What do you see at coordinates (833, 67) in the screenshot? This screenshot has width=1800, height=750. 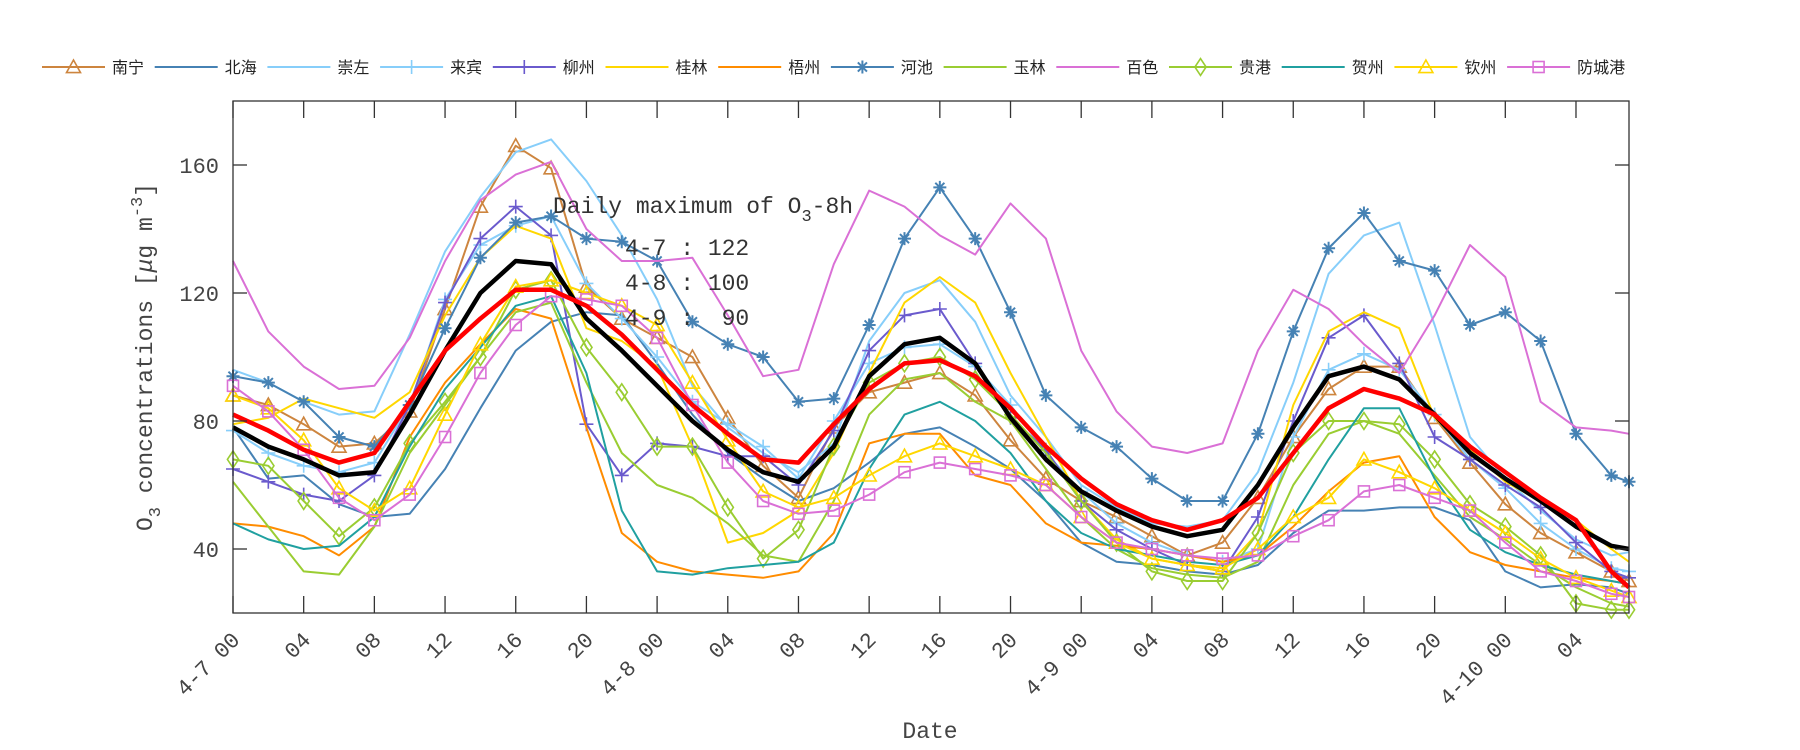 I see `legend: 南宁 北海 崇左 来宾 柳州 桂林 梧州 河池 玉林 百色 贵港 贺州 钦州 防城港` at bounding box center [833, 67].